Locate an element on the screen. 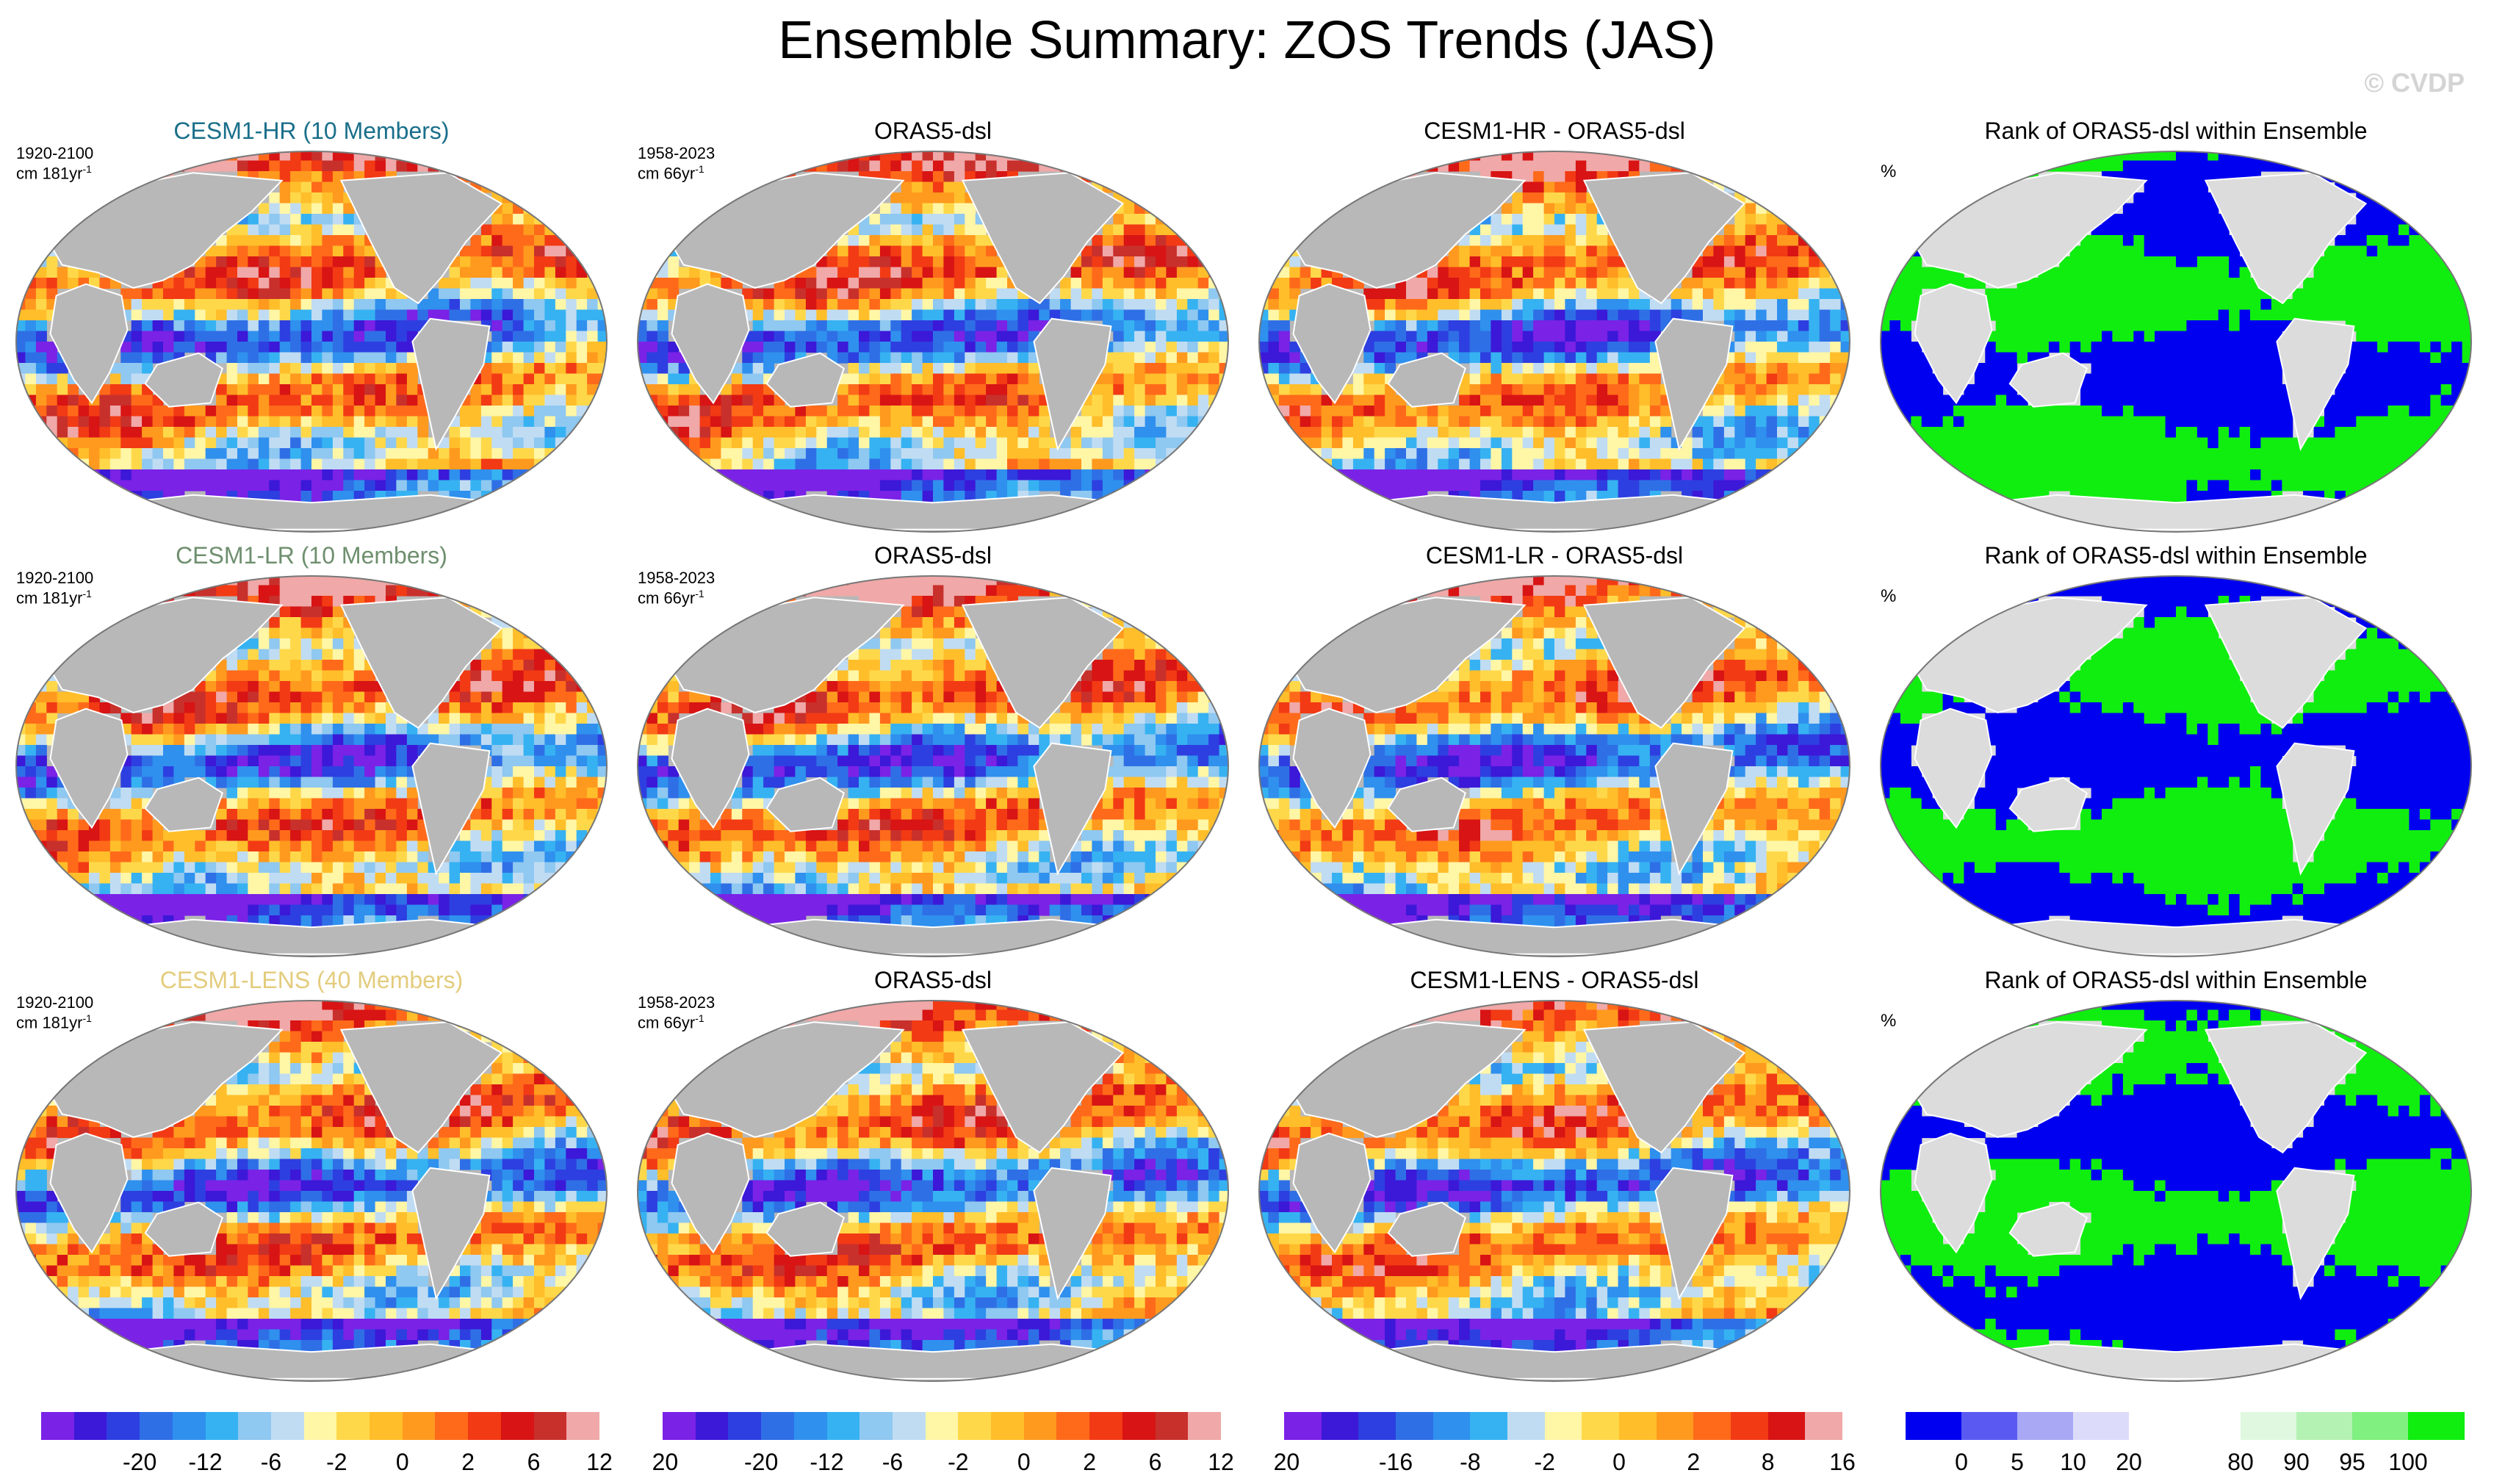 This screenshot has height=1484, width=2494. colorbar-tick-label: 90 is located at coordinates (2297, 1462).